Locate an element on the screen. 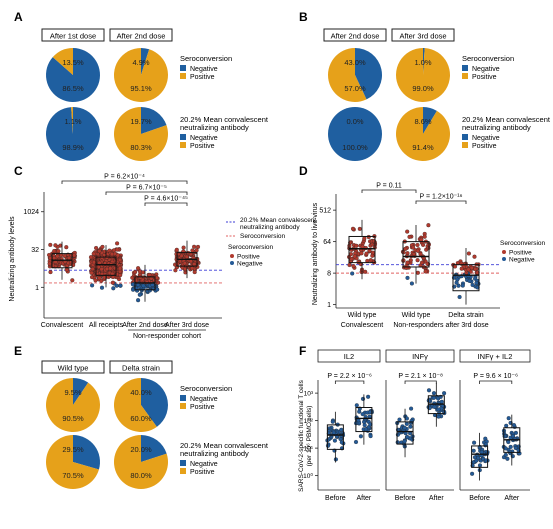 The height and width of the screenshot is (529, 553). pvalue-bracket-3-label: P = 4.6×10⁻⁴⁵ is located at coordinates (166, 199).